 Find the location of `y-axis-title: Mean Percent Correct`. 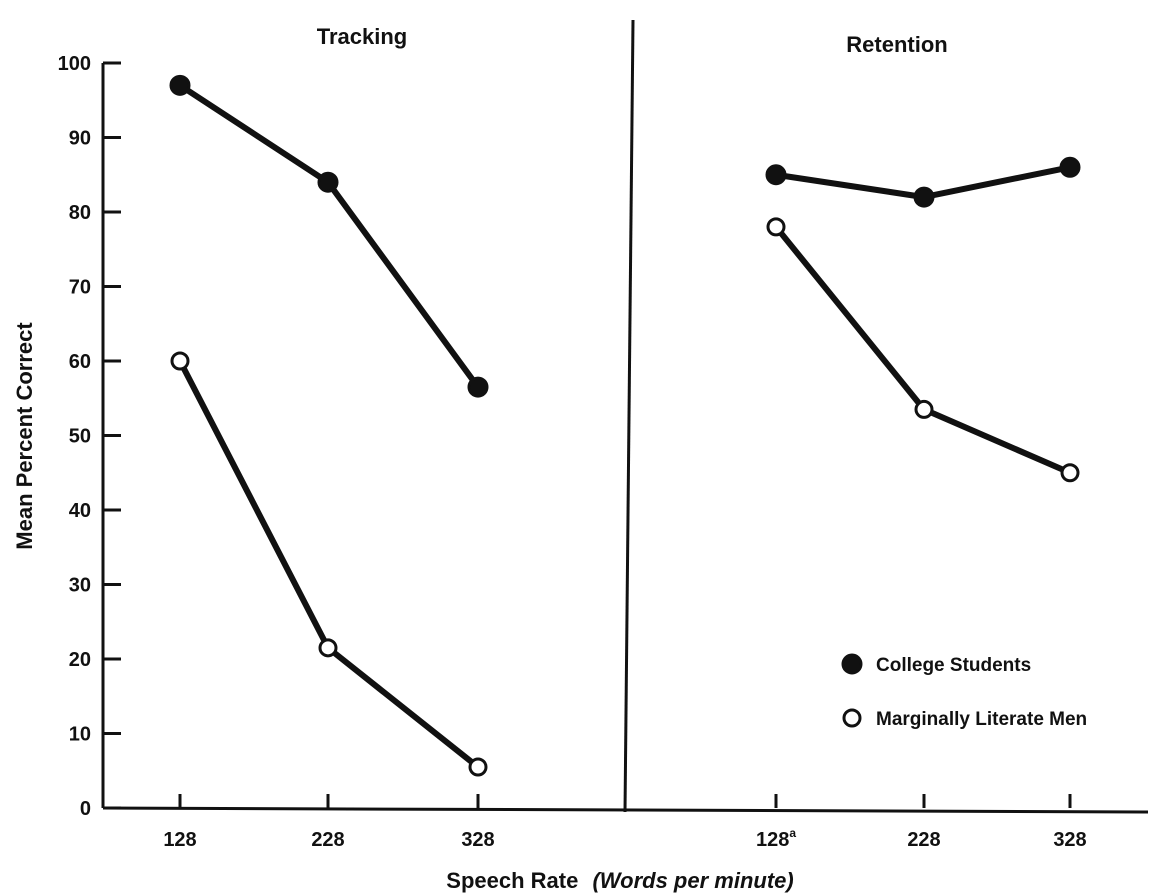

y-axis-title: Mean Percent Correct is located at coordinates (24, 436).